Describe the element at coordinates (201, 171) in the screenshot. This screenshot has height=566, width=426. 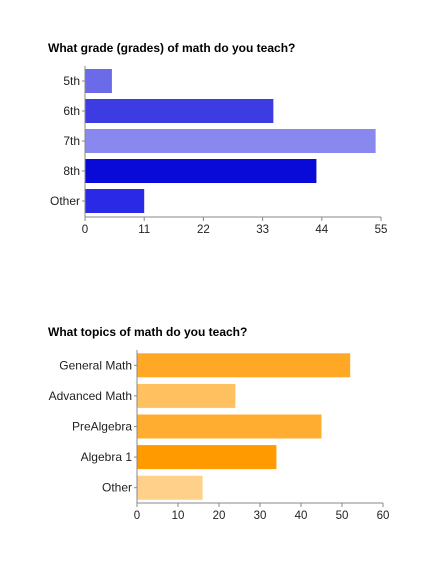
I see `grade-bar-8th` at that location.